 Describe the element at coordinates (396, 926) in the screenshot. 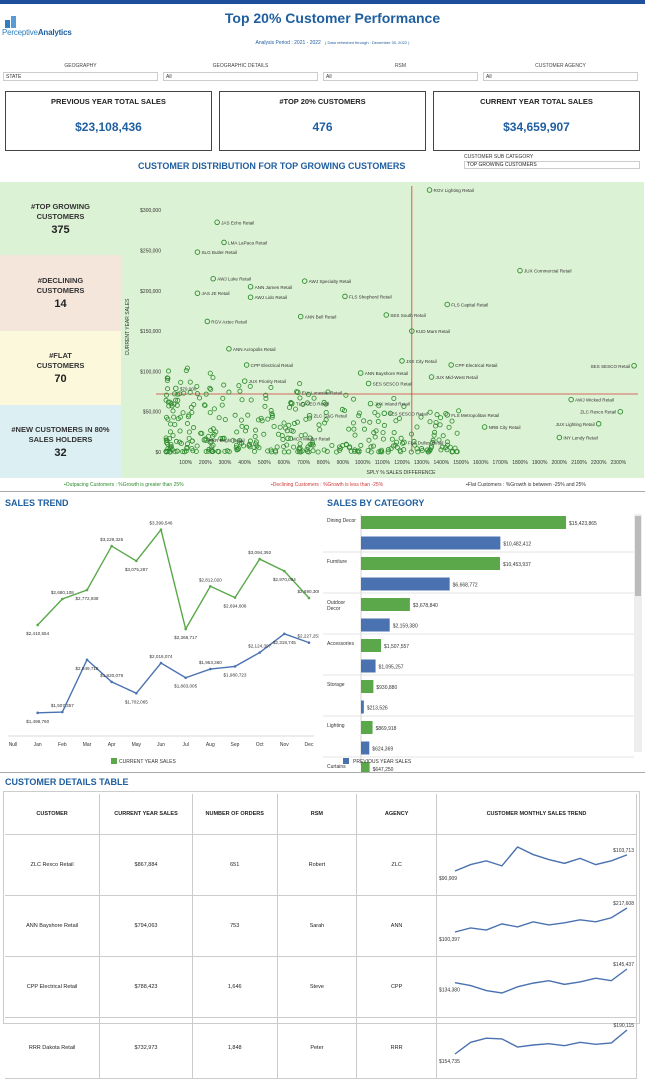

I see `cell-agency: ANN` at that location.